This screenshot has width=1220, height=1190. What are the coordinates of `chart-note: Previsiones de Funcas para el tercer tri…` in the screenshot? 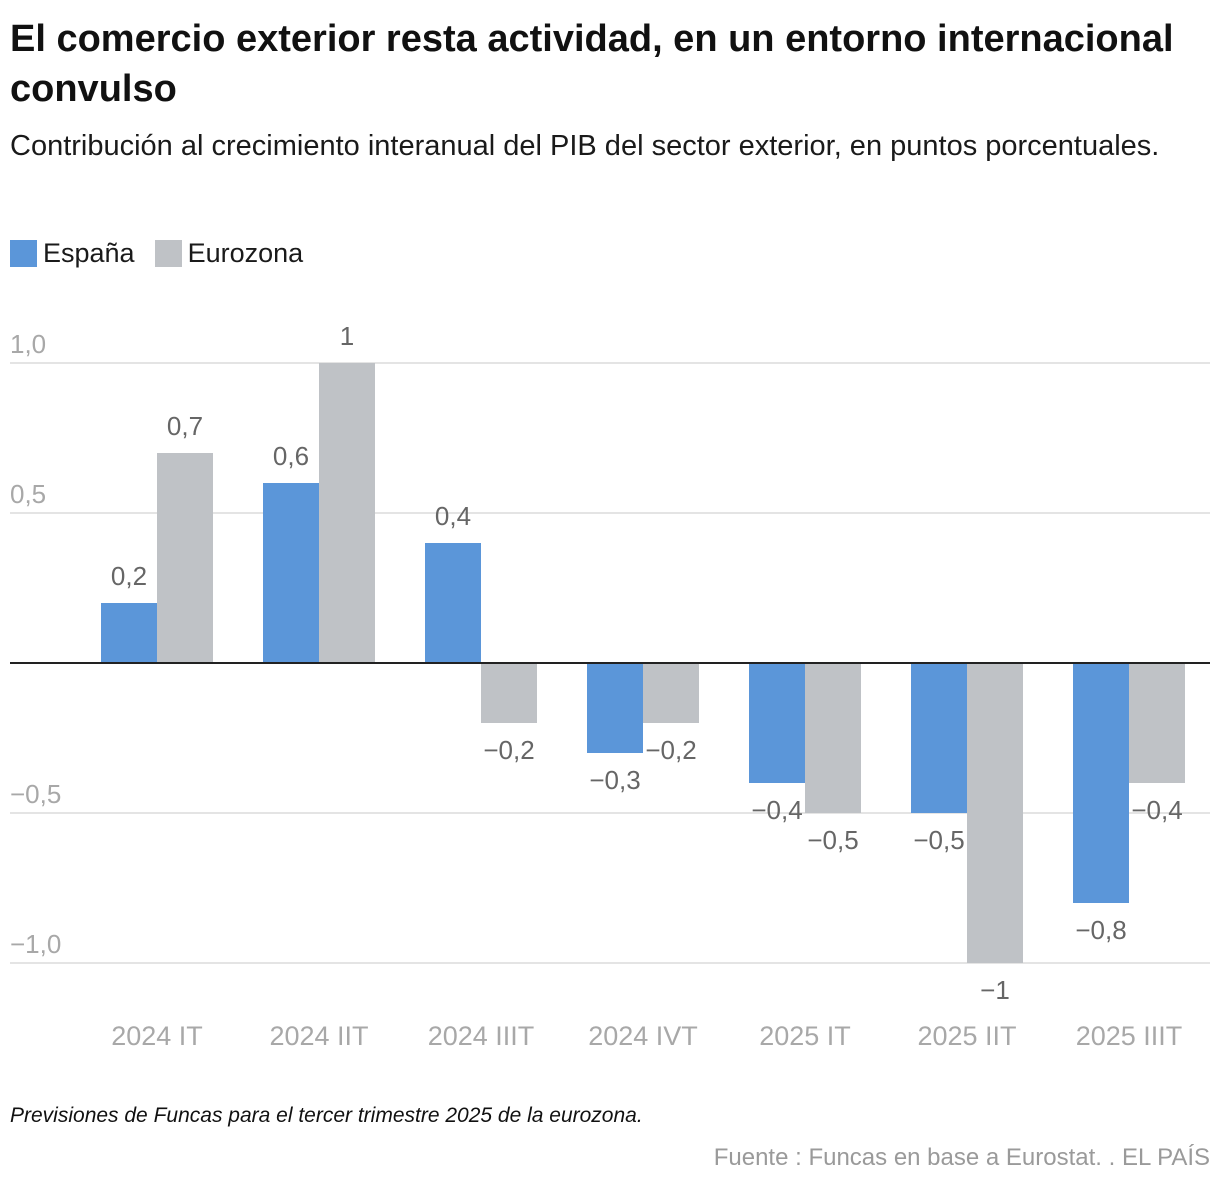 It's located at (326, 1115).